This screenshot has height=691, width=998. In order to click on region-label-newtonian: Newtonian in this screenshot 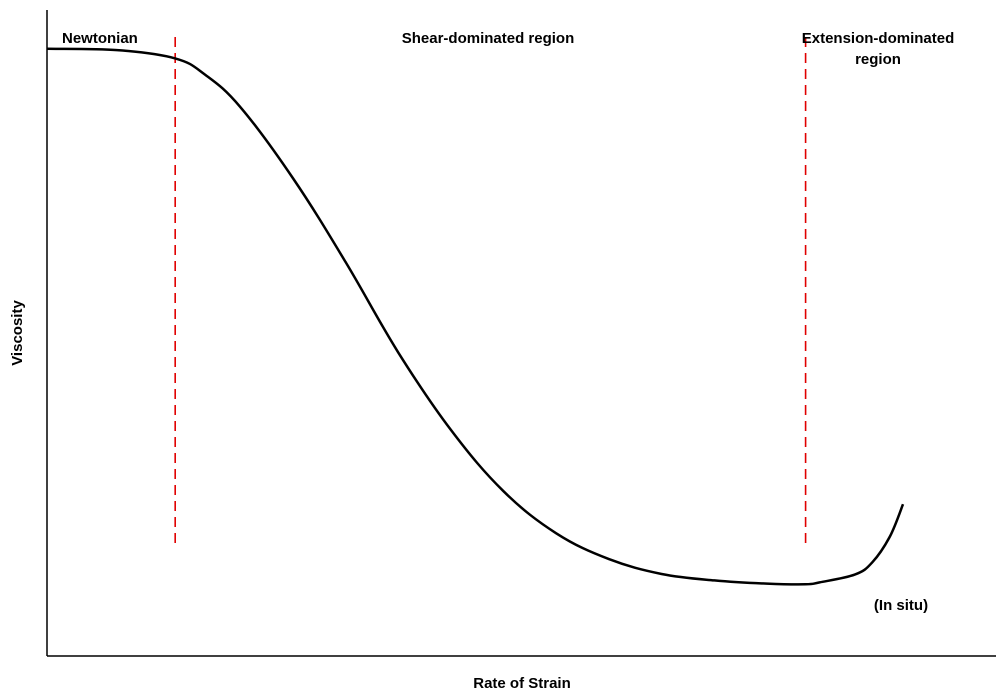, I will do `click(100, 38)`.